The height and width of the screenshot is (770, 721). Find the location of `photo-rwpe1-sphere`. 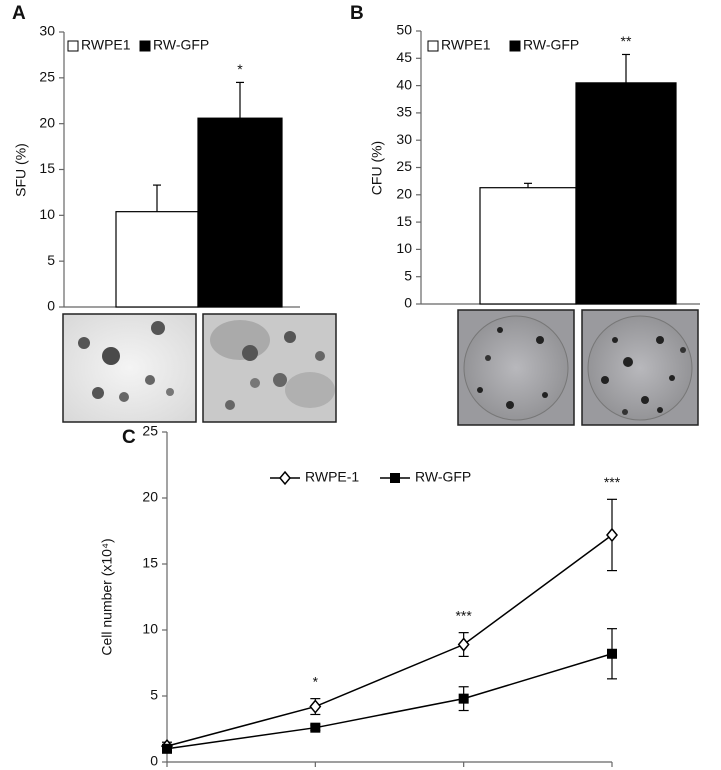

photo-rwpe1-sphere is located at coordinates (129, 368).